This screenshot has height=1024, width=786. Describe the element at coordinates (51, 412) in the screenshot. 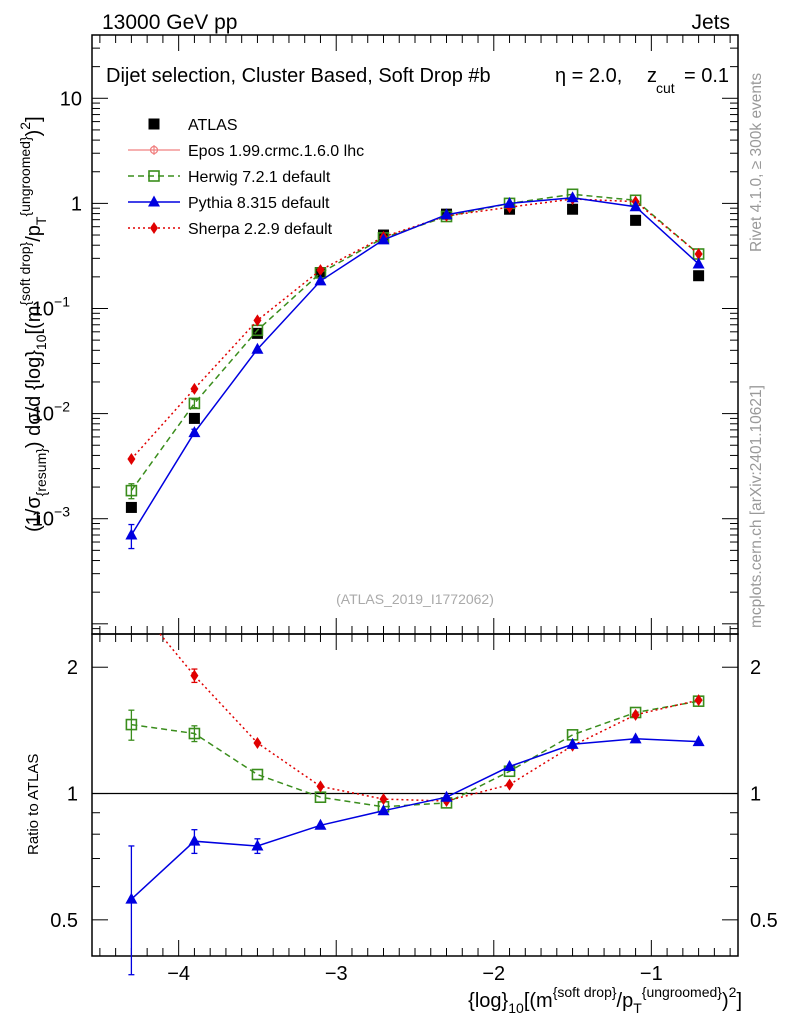

I see `main-y-tick-label: 10⁻²` at that location.